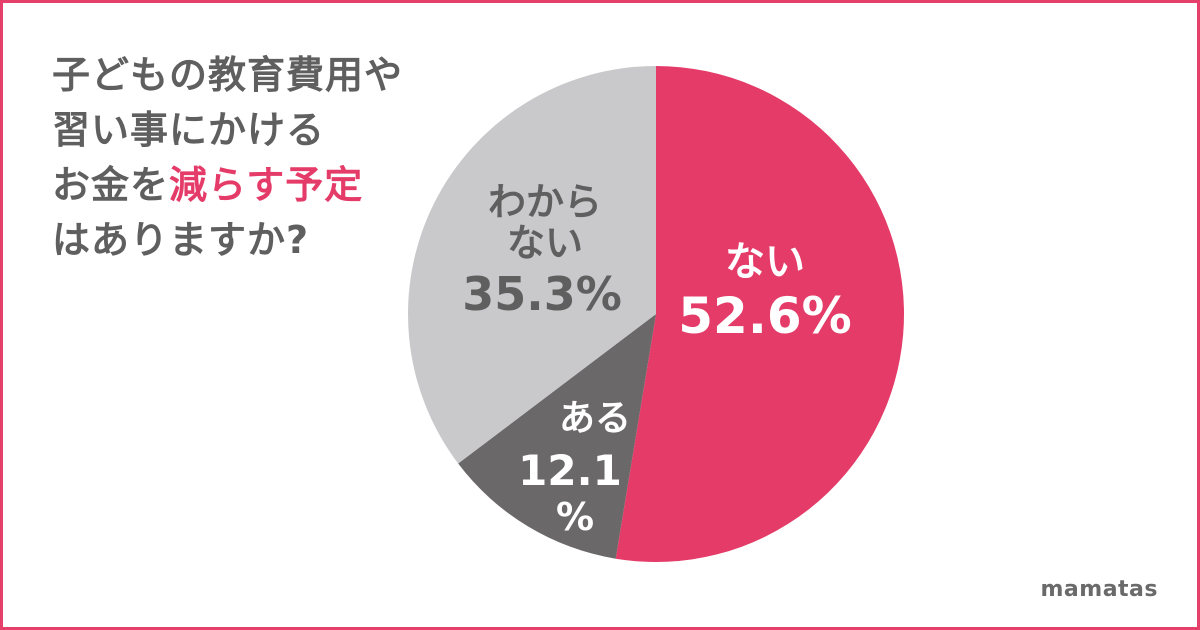 This screenshot has height=630, width=1200. Describe the element at coordinates (595, 418) in the screenshot. I see `slice-label-2-0: ある` at that location.